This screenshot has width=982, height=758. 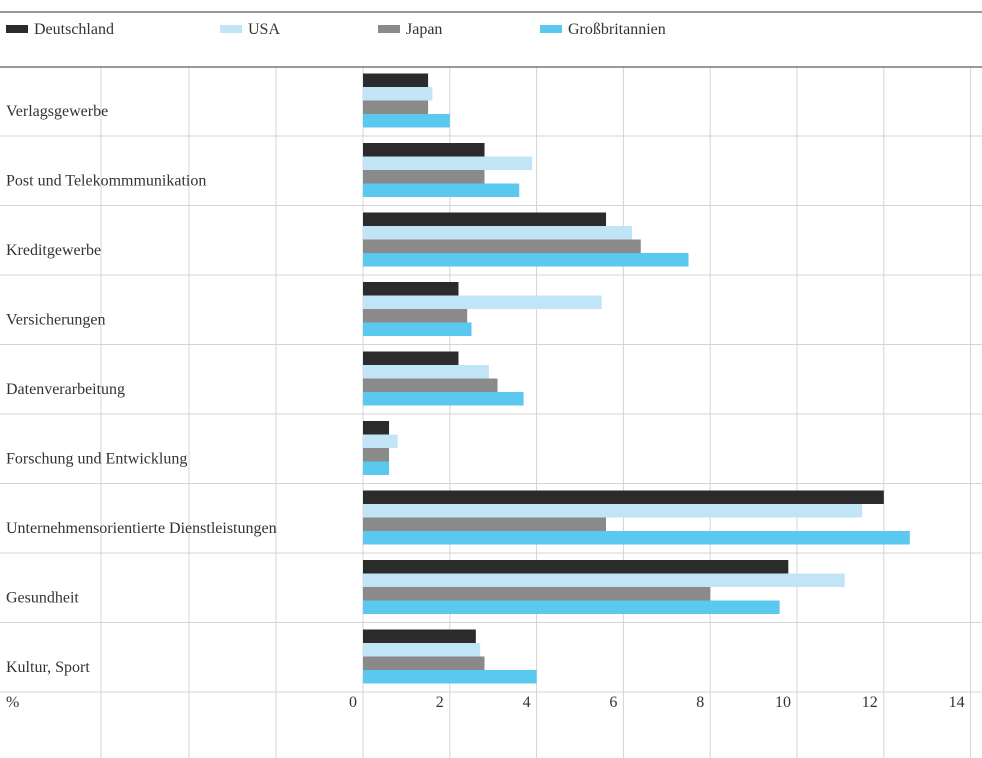 I want to click on legend-item: Deutschland, so click(x=60, y=29).